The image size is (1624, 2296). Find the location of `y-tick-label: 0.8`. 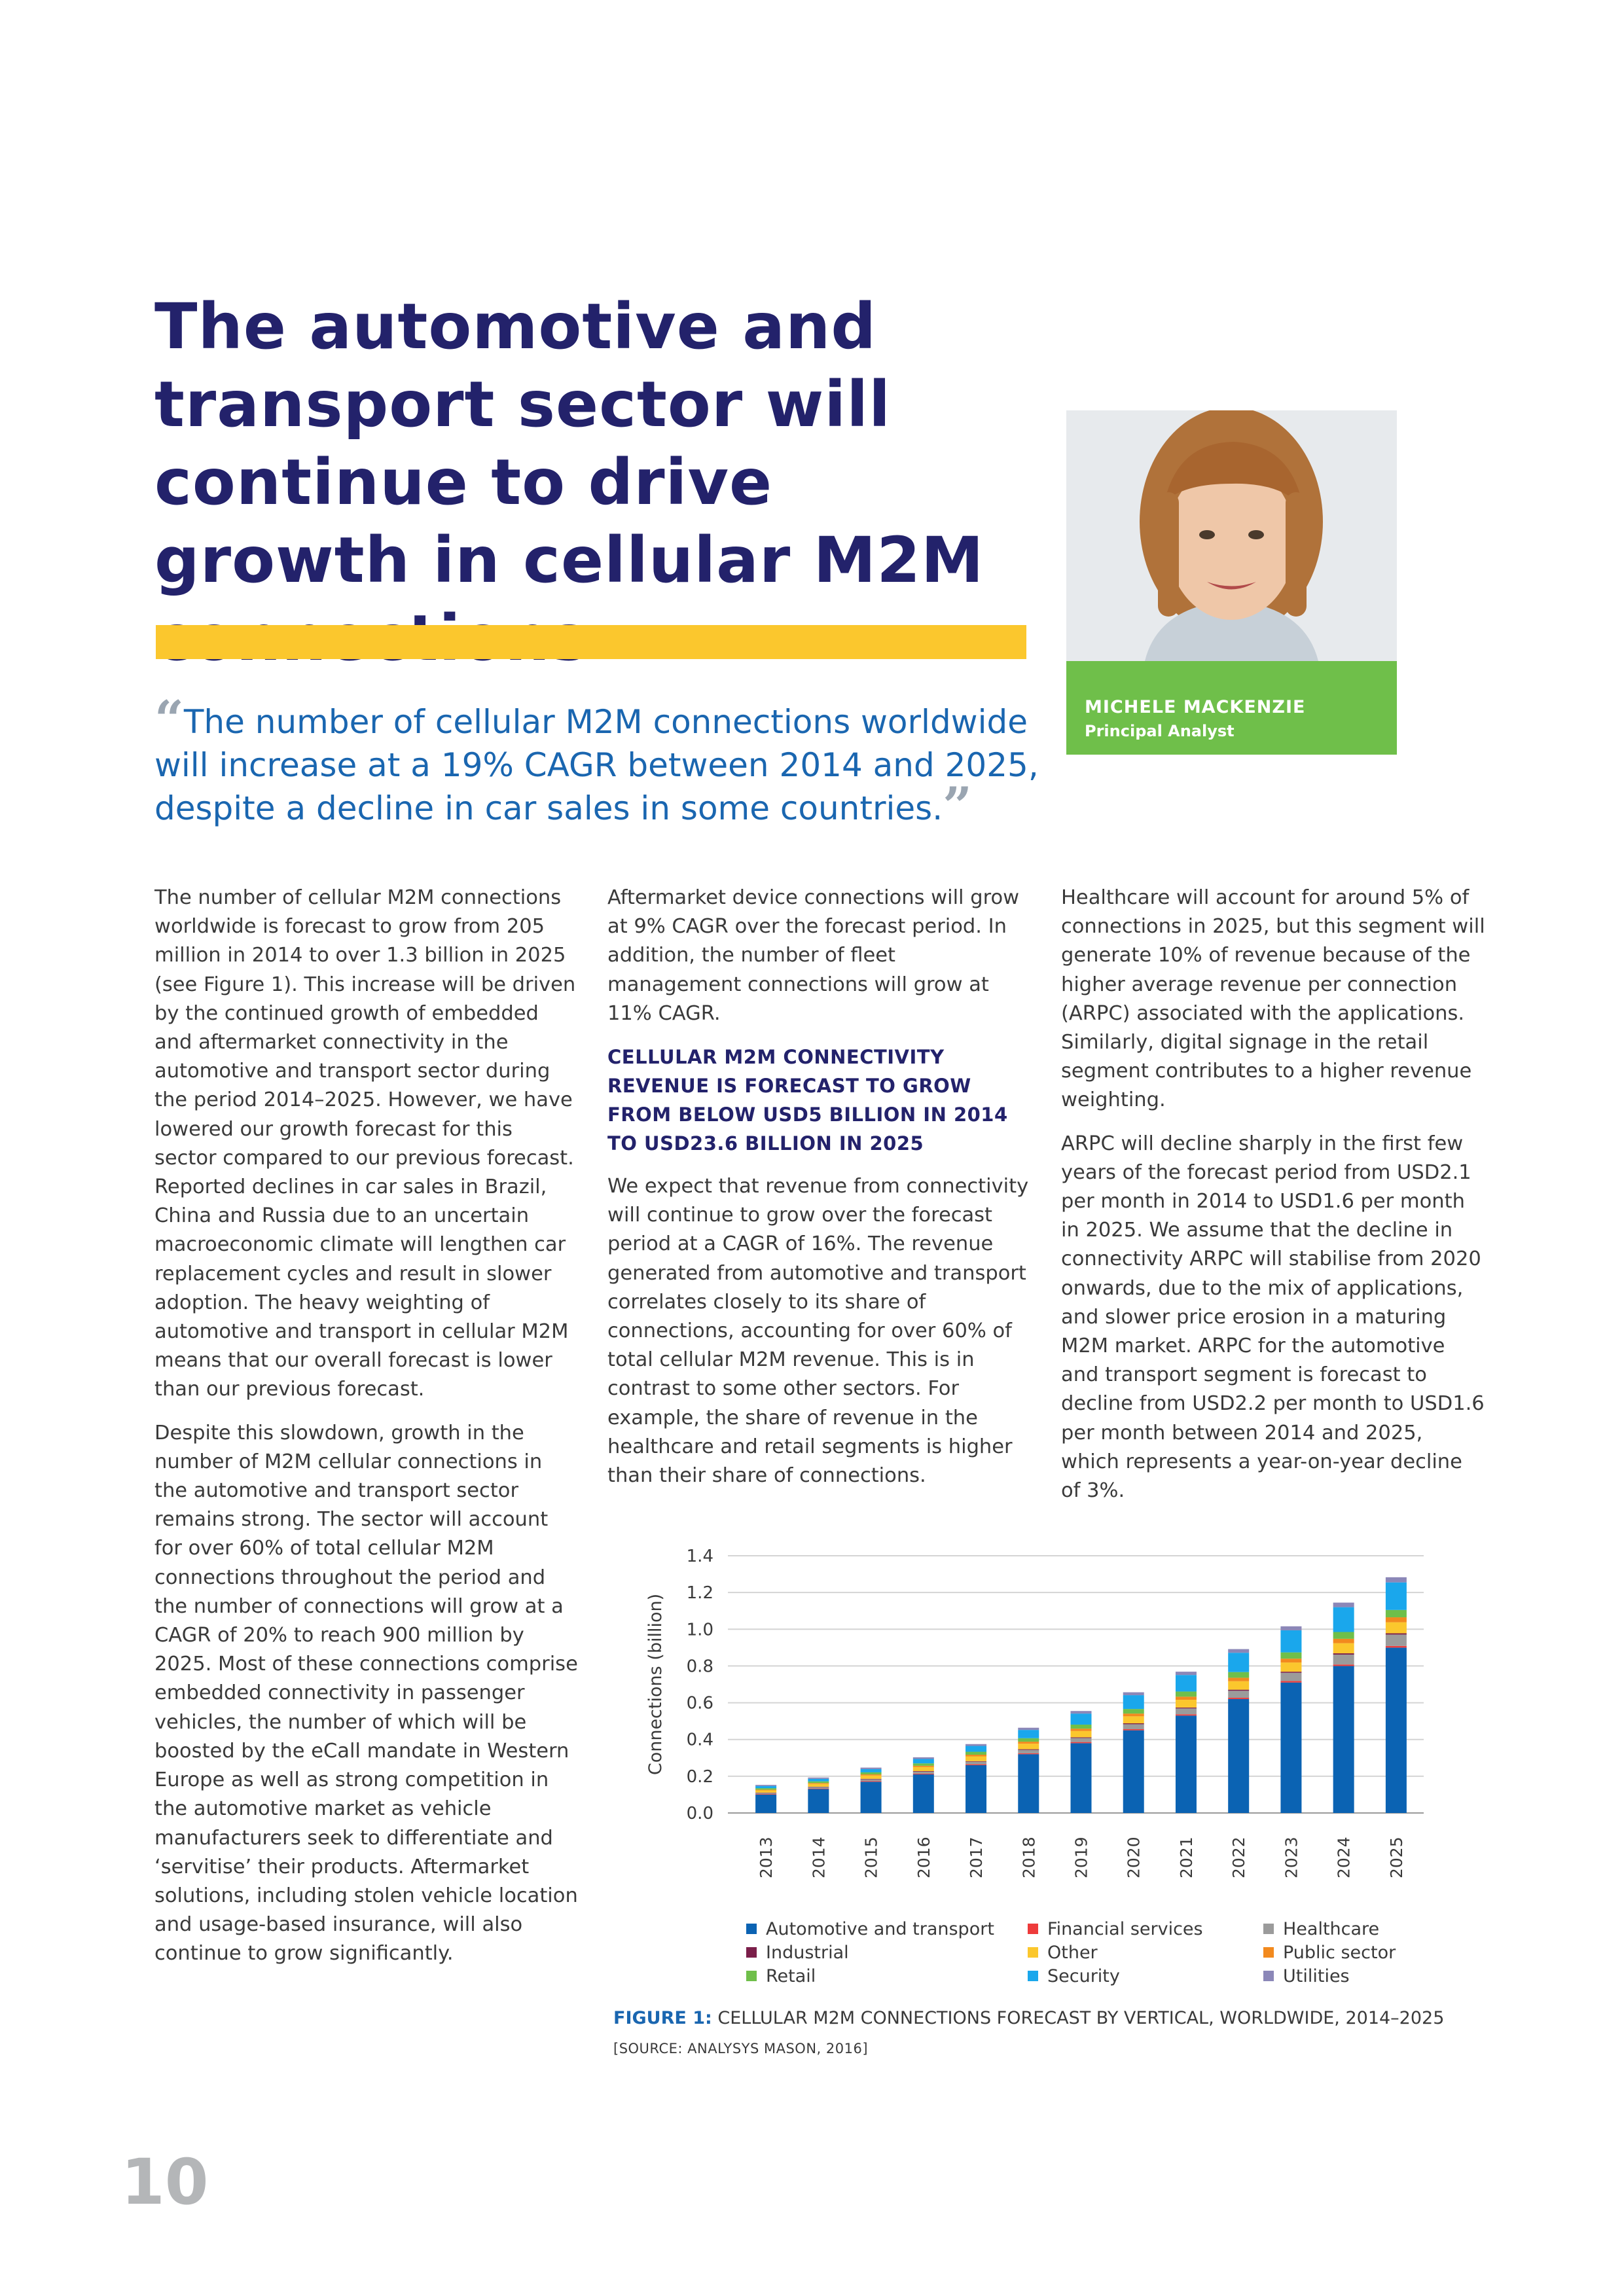

y-tick-label: 0.8 is located at coordinates (700, 1666).